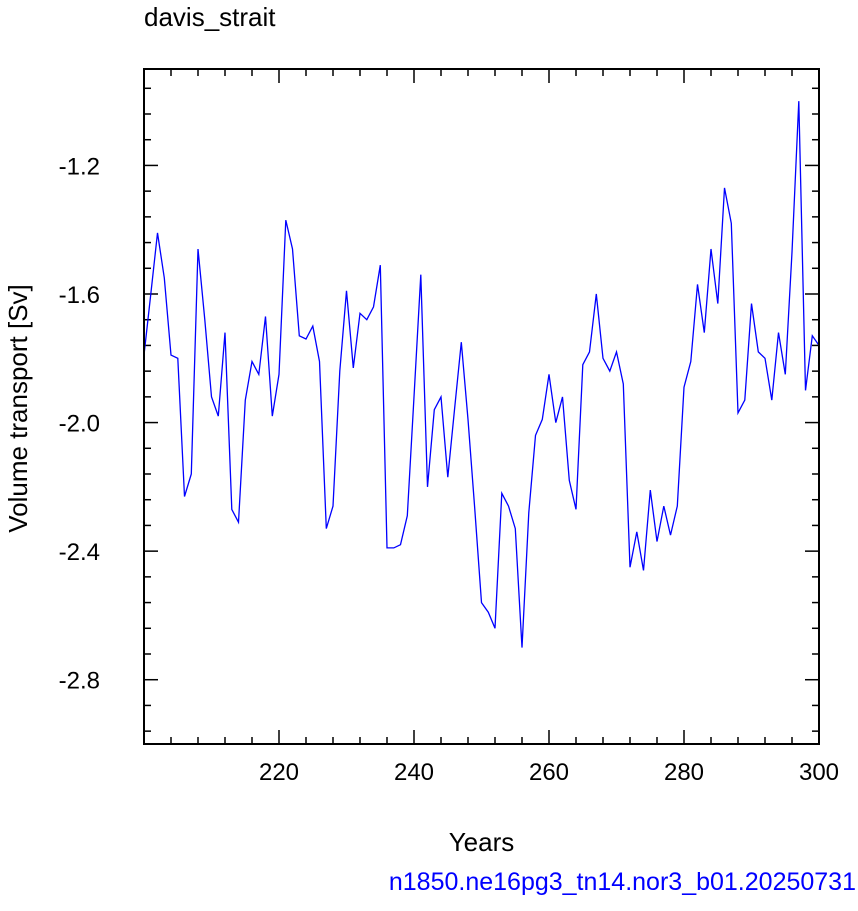  I want to click on case-name-footer: n1850.ne16pg3_tn14.nor3_b01.20250731, so click(622, 882).